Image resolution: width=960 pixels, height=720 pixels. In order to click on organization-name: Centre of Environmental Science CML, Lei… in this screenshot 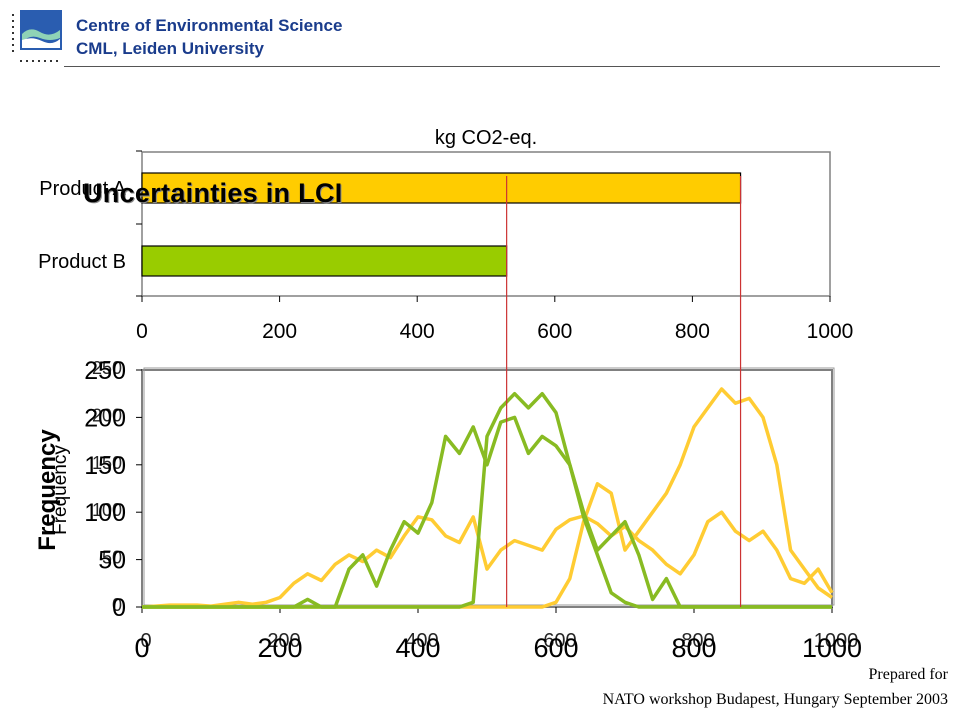, I will do `click(209, 37)`.